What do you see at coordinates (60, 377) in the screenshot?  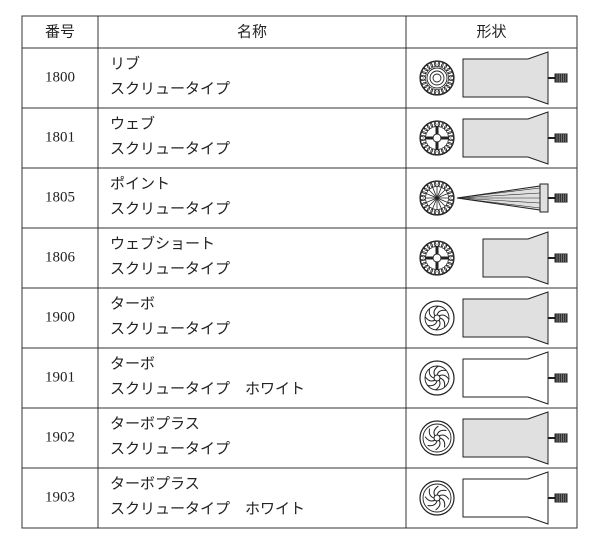 I see `number-cell: 1901` at bounding box center [60, 377].